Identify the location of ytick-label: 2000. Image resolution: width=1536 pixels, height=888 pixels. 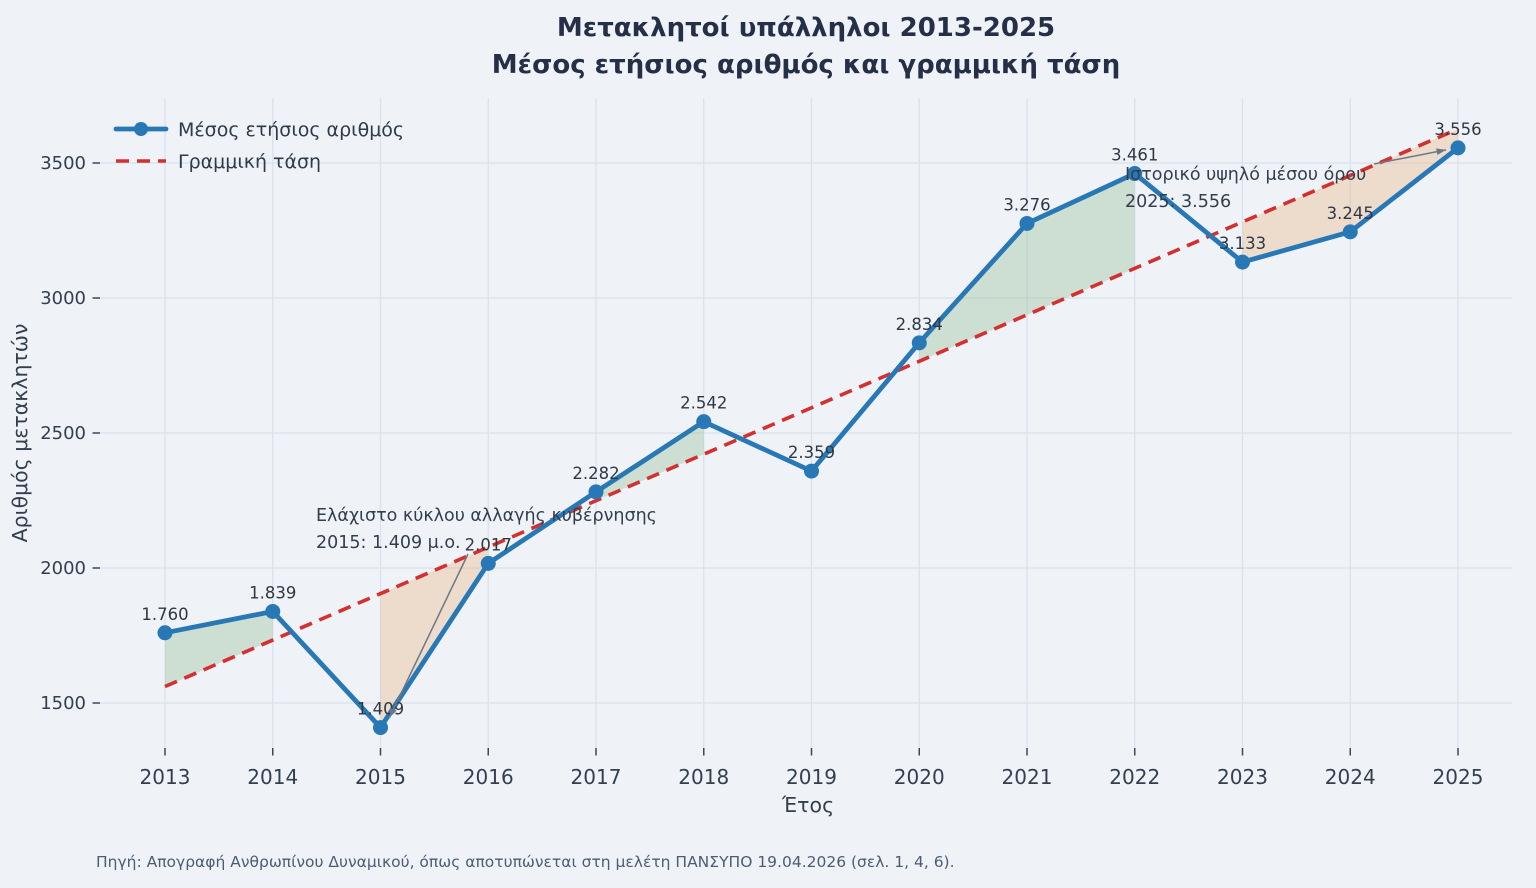
(63, 568).